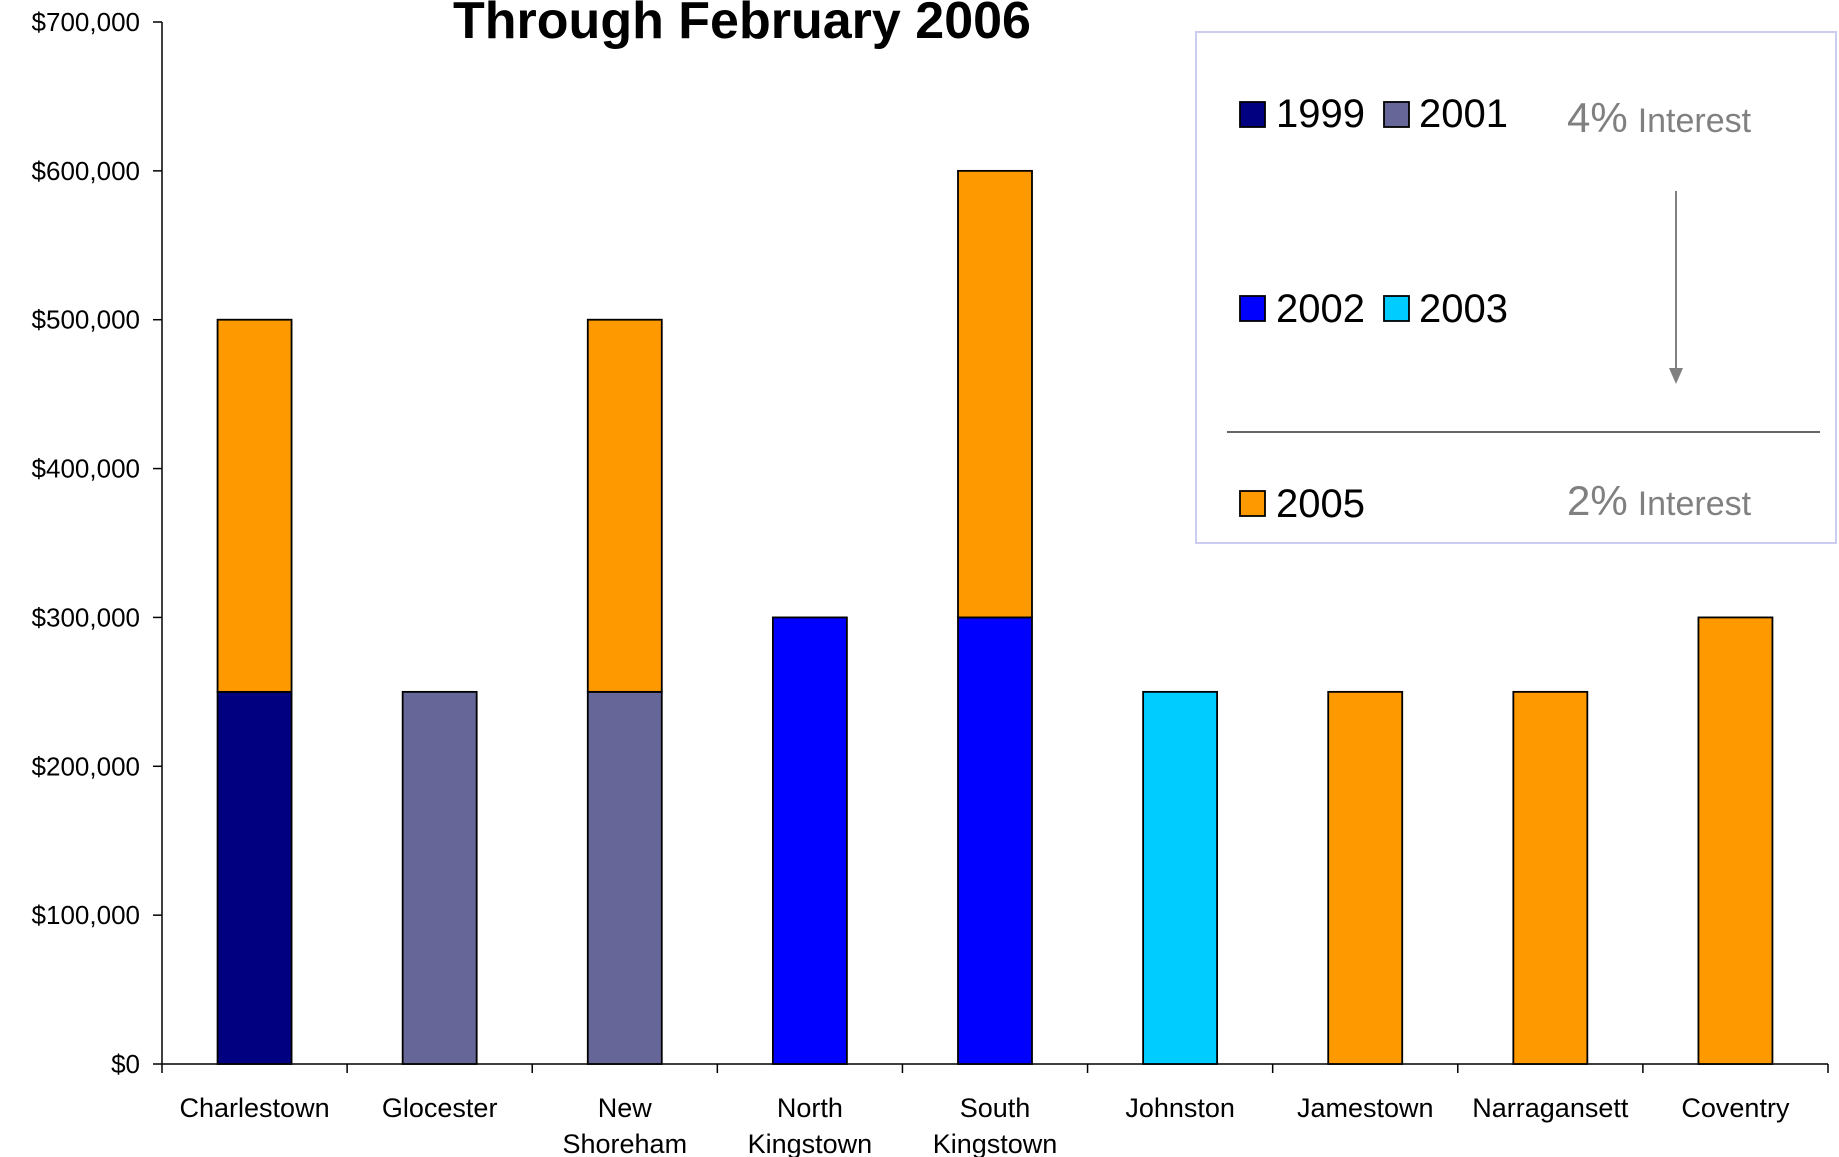 This screenshot has width=1839, height=1157. What do you see at coordinates (1396, 308) in the screenshot?
I see `legend-swatch-2003` at bounding box center [1396, 308].